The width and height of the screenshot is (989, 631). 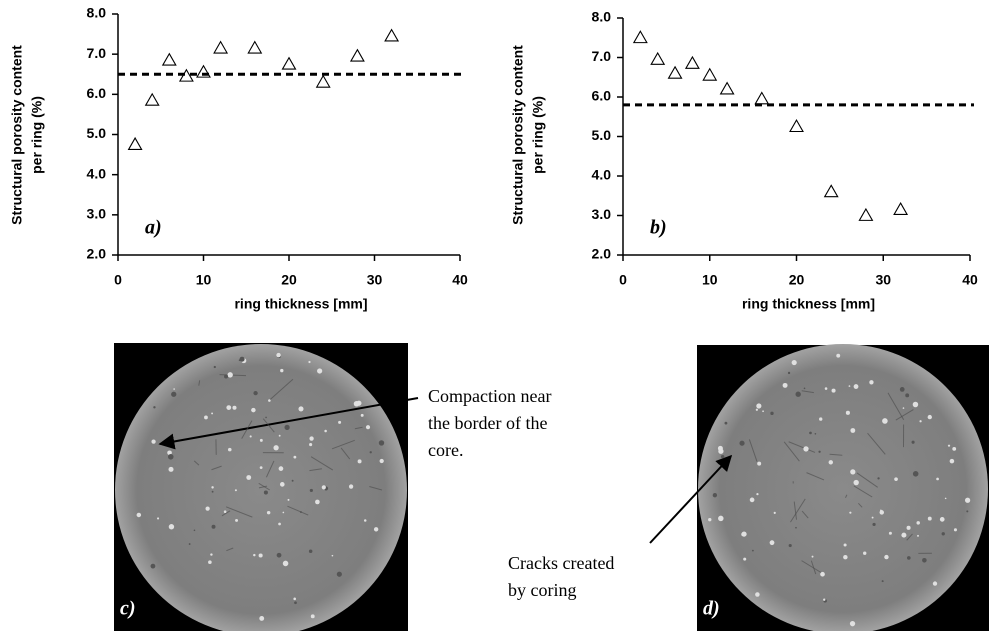 What do you see at coordinates (602, 175) in the screenshot?
I see `y-tick-label: 4.0` at bounding box center [602, 175].